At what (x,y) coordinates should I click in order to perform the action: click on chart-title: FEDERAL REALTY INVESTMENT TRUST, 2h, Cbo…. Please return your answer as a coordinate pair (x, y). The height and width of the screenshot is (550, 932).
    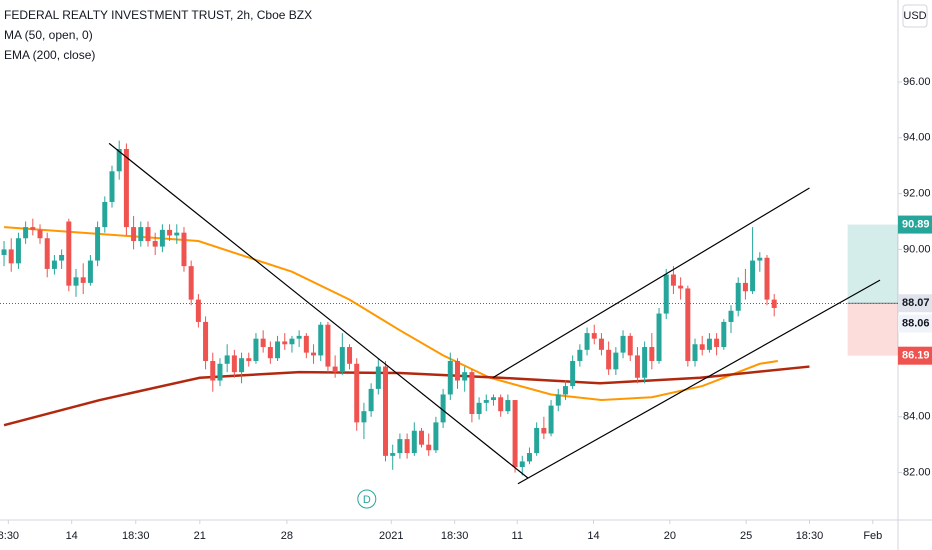
    Looking at the image, I should click on (158, 15).